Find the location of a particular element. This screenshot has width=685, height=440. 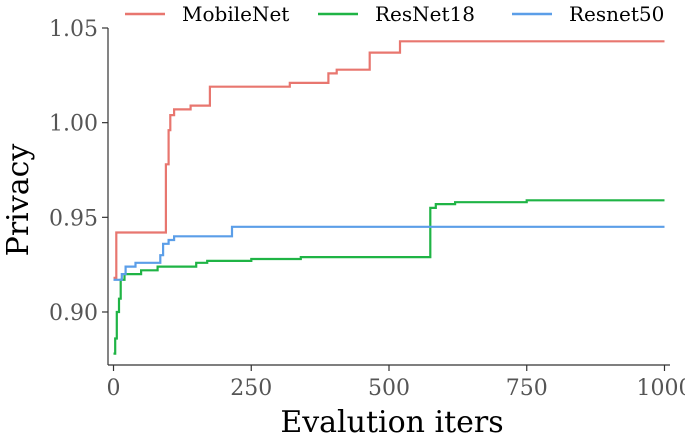

x-tick-label: 250 is located at coordinates (251, 388).